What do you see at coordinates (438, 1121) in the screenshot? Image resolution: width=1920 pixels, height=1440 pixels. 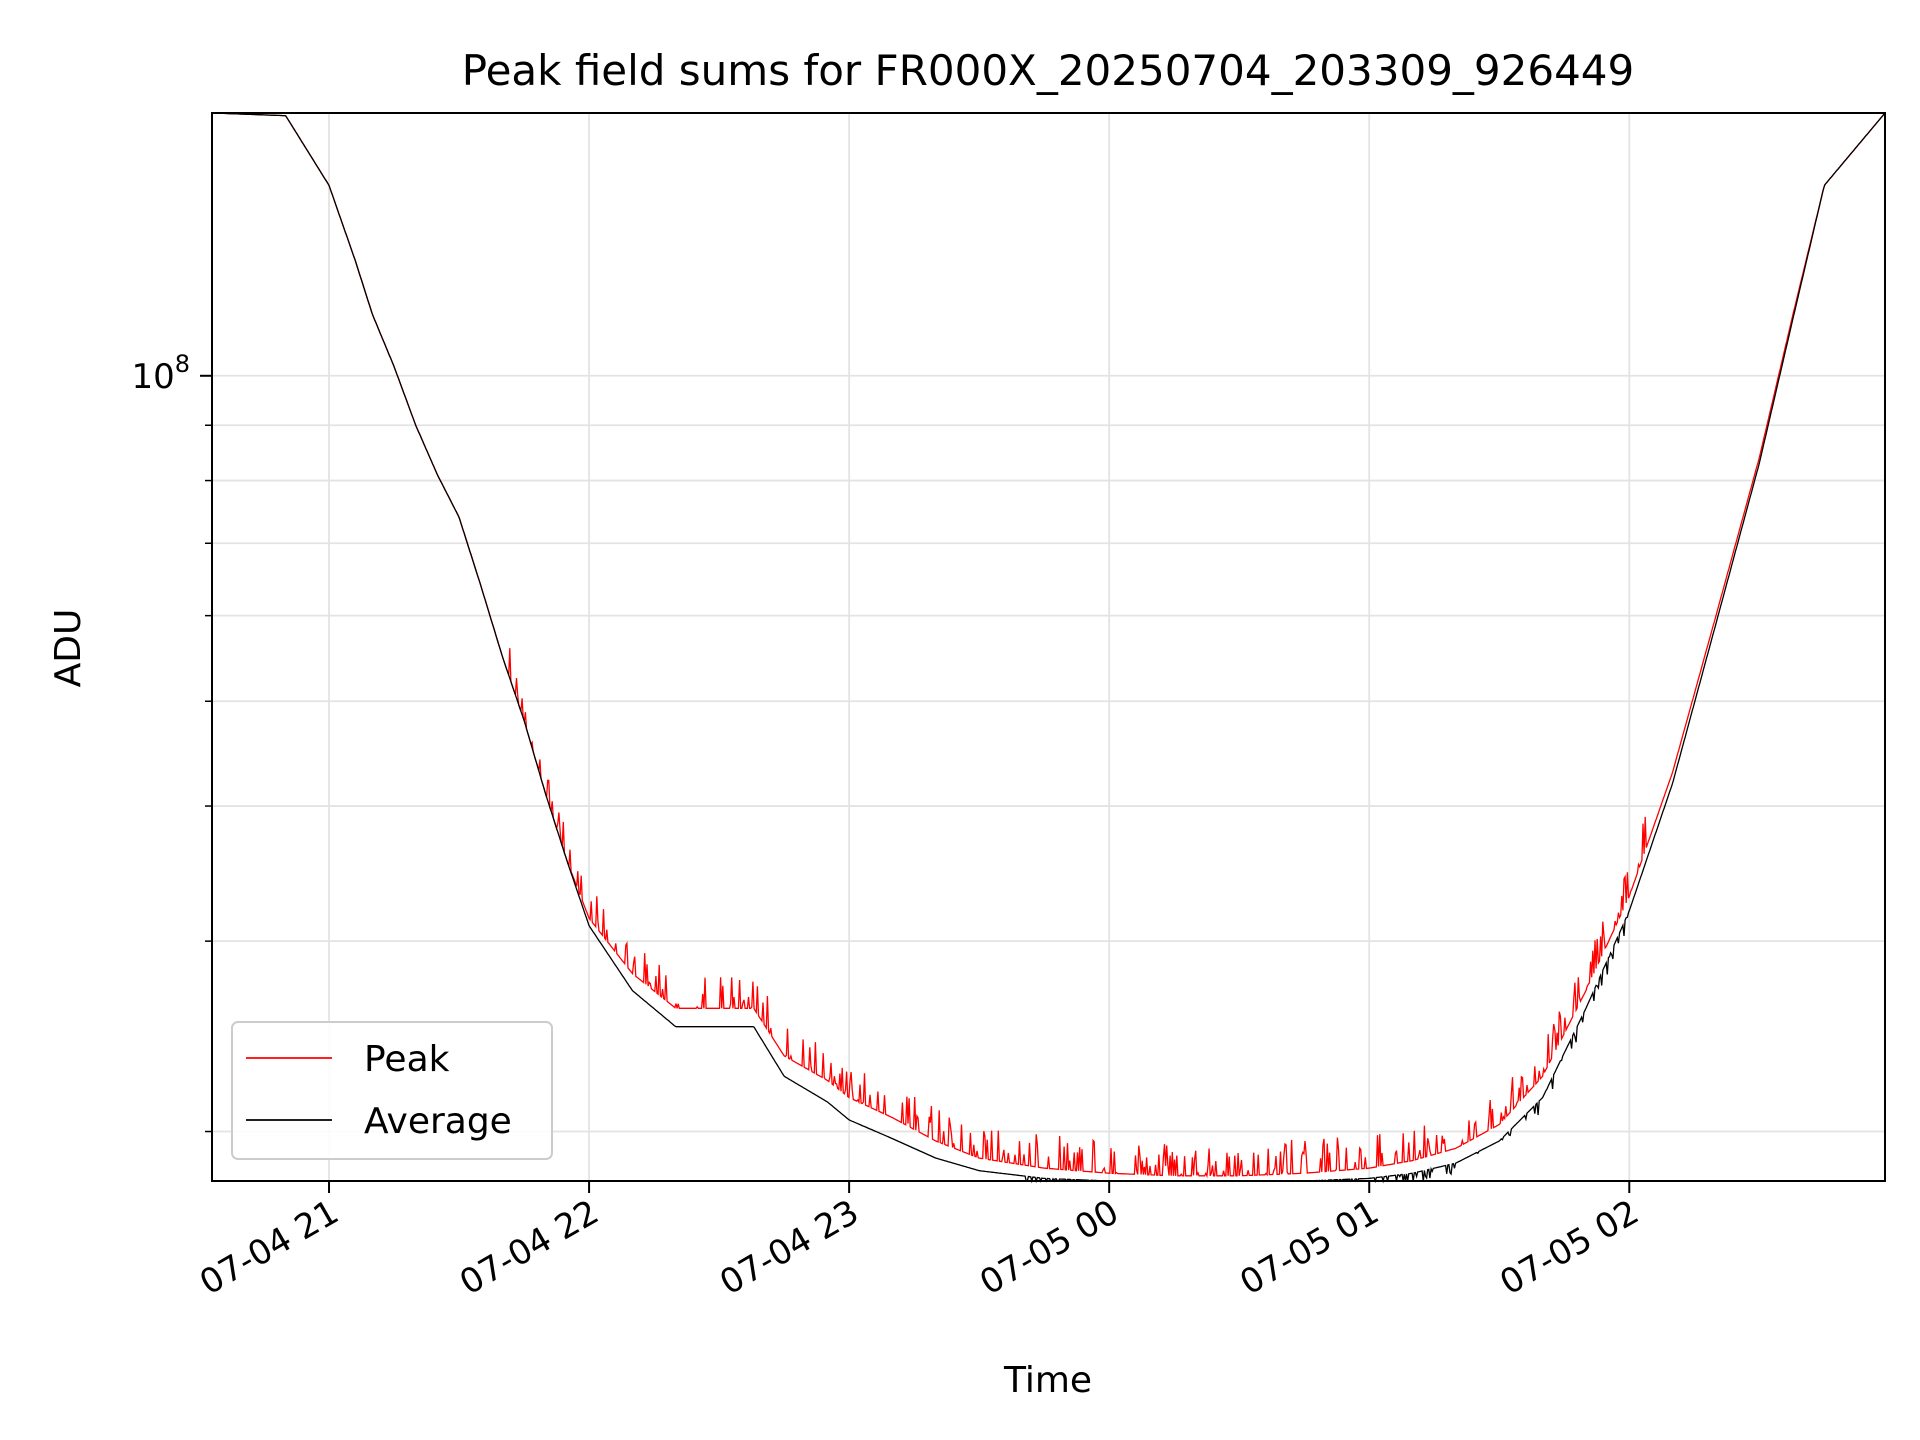 I see `legend-label-average: Average` at bounding box center [438, 1121].